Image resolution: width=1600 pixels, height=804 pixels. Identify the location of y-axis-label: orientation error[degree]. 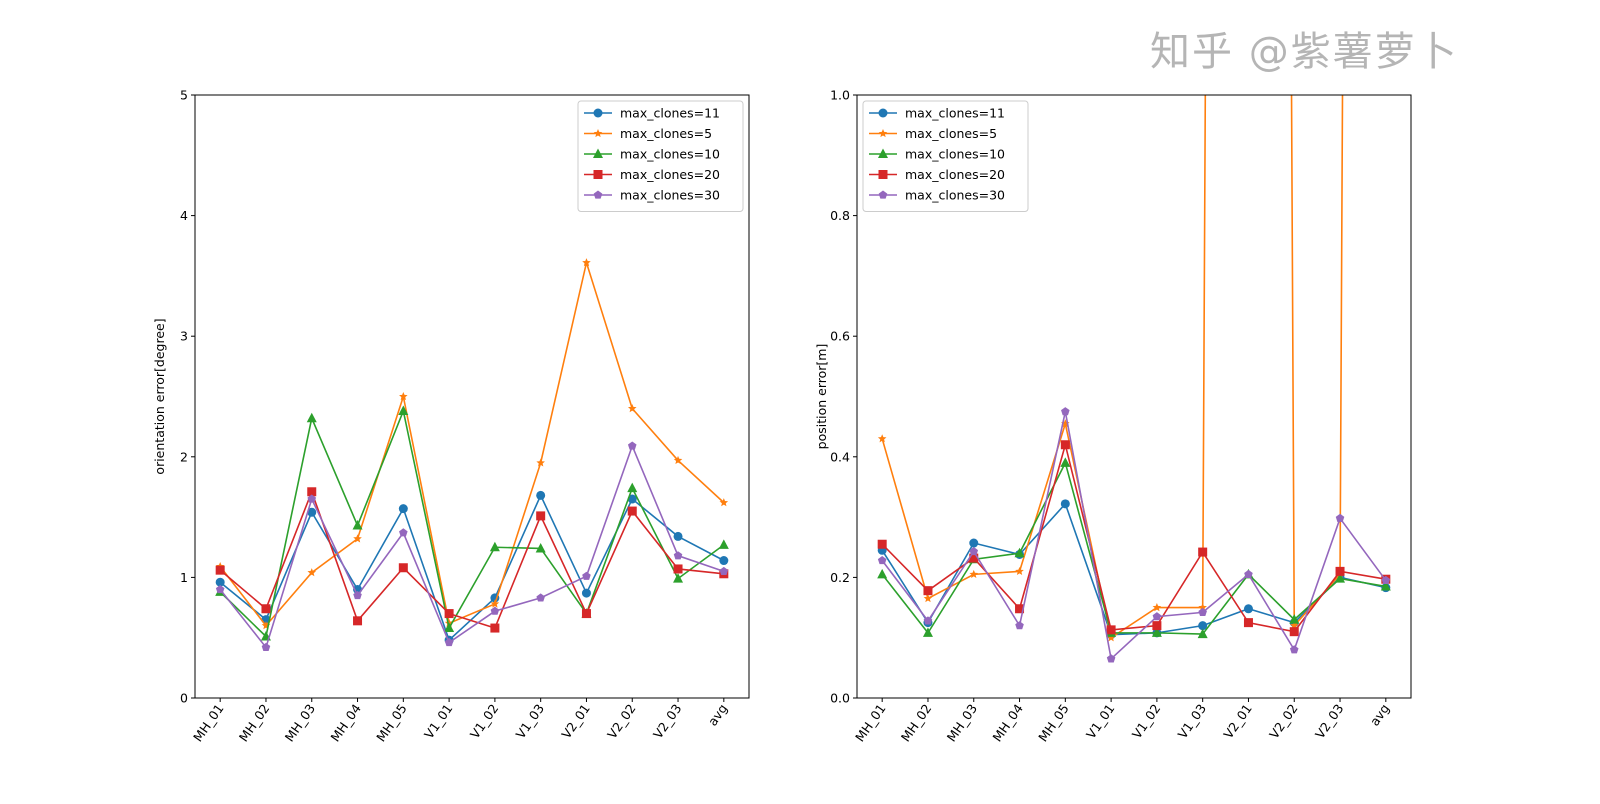
(159, 396).